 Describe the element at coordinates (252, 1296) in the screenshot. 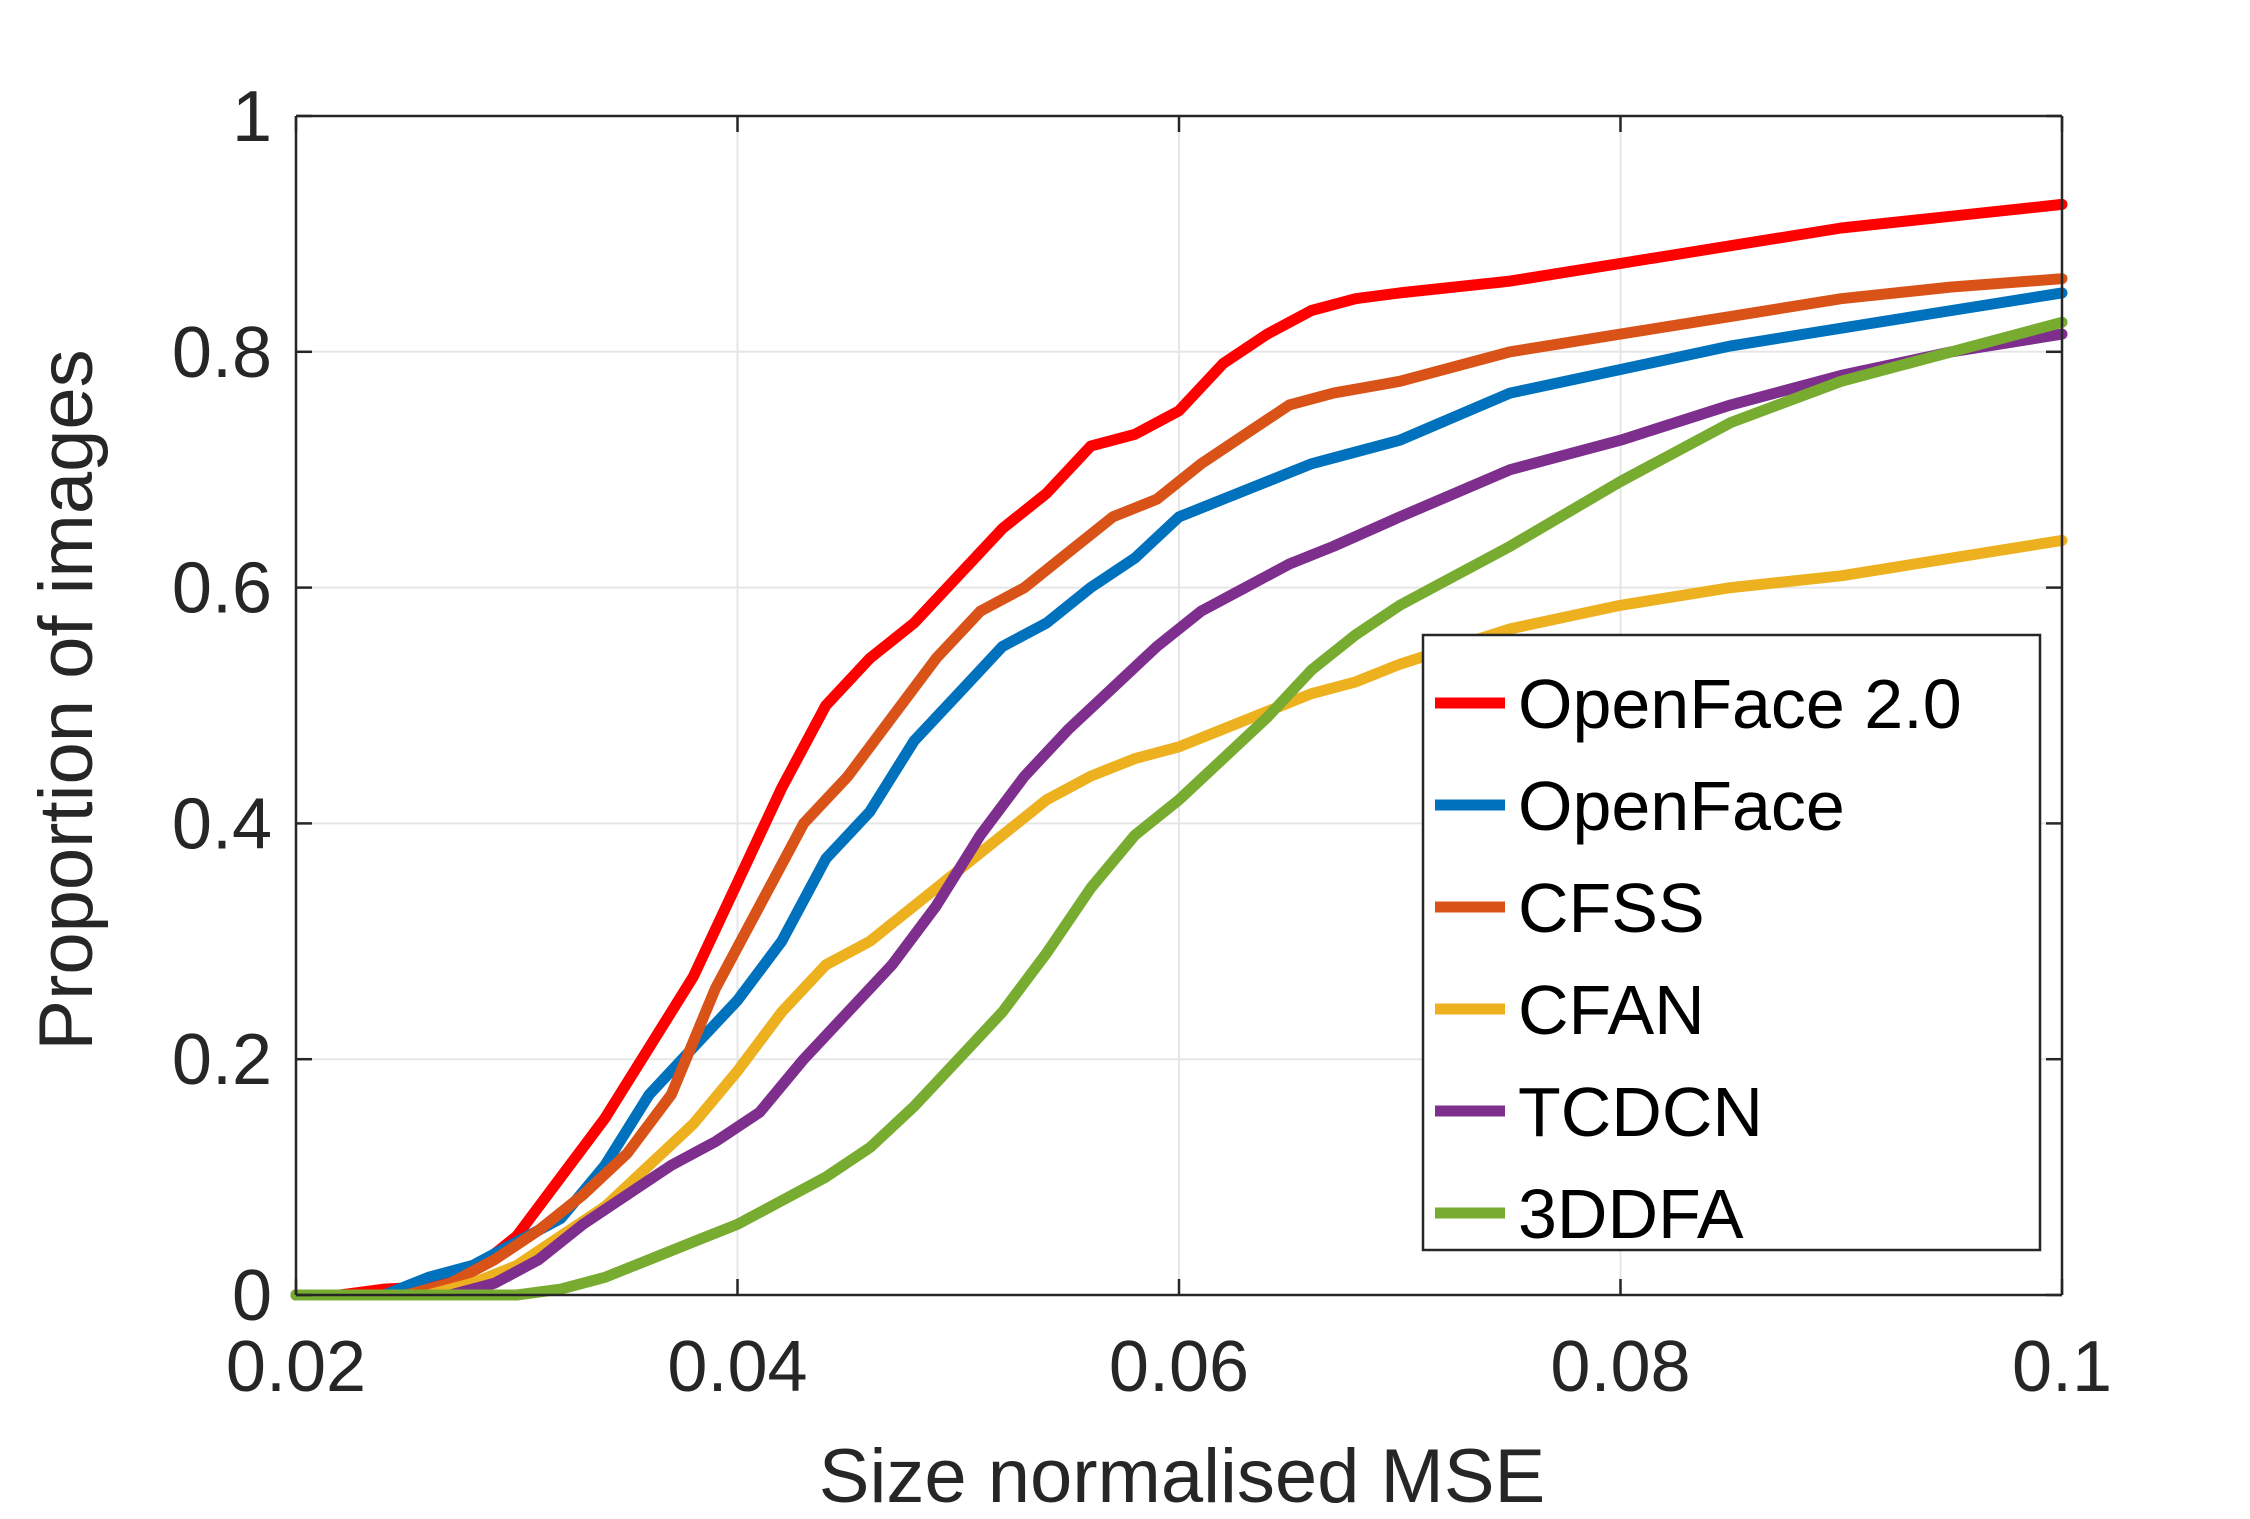

I see `y-tick-label: 0` at that location.